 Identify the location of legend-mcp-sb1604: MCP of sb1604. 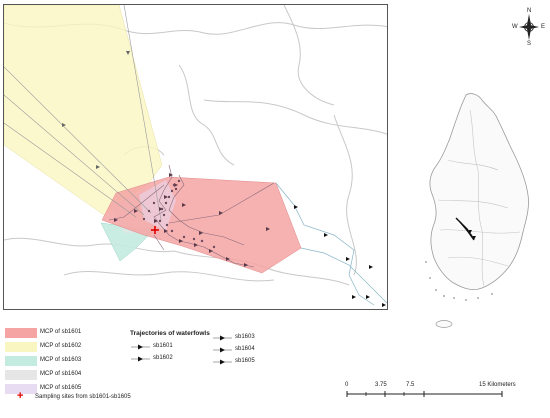
(75, 375).